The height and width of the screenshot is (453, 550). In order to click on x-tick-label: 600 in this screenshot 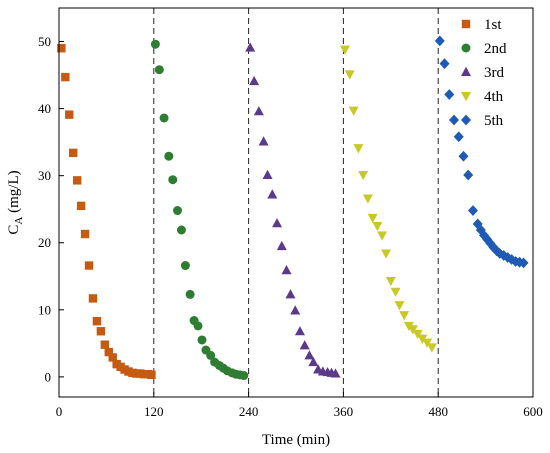, I will do `click(533, 411)`.